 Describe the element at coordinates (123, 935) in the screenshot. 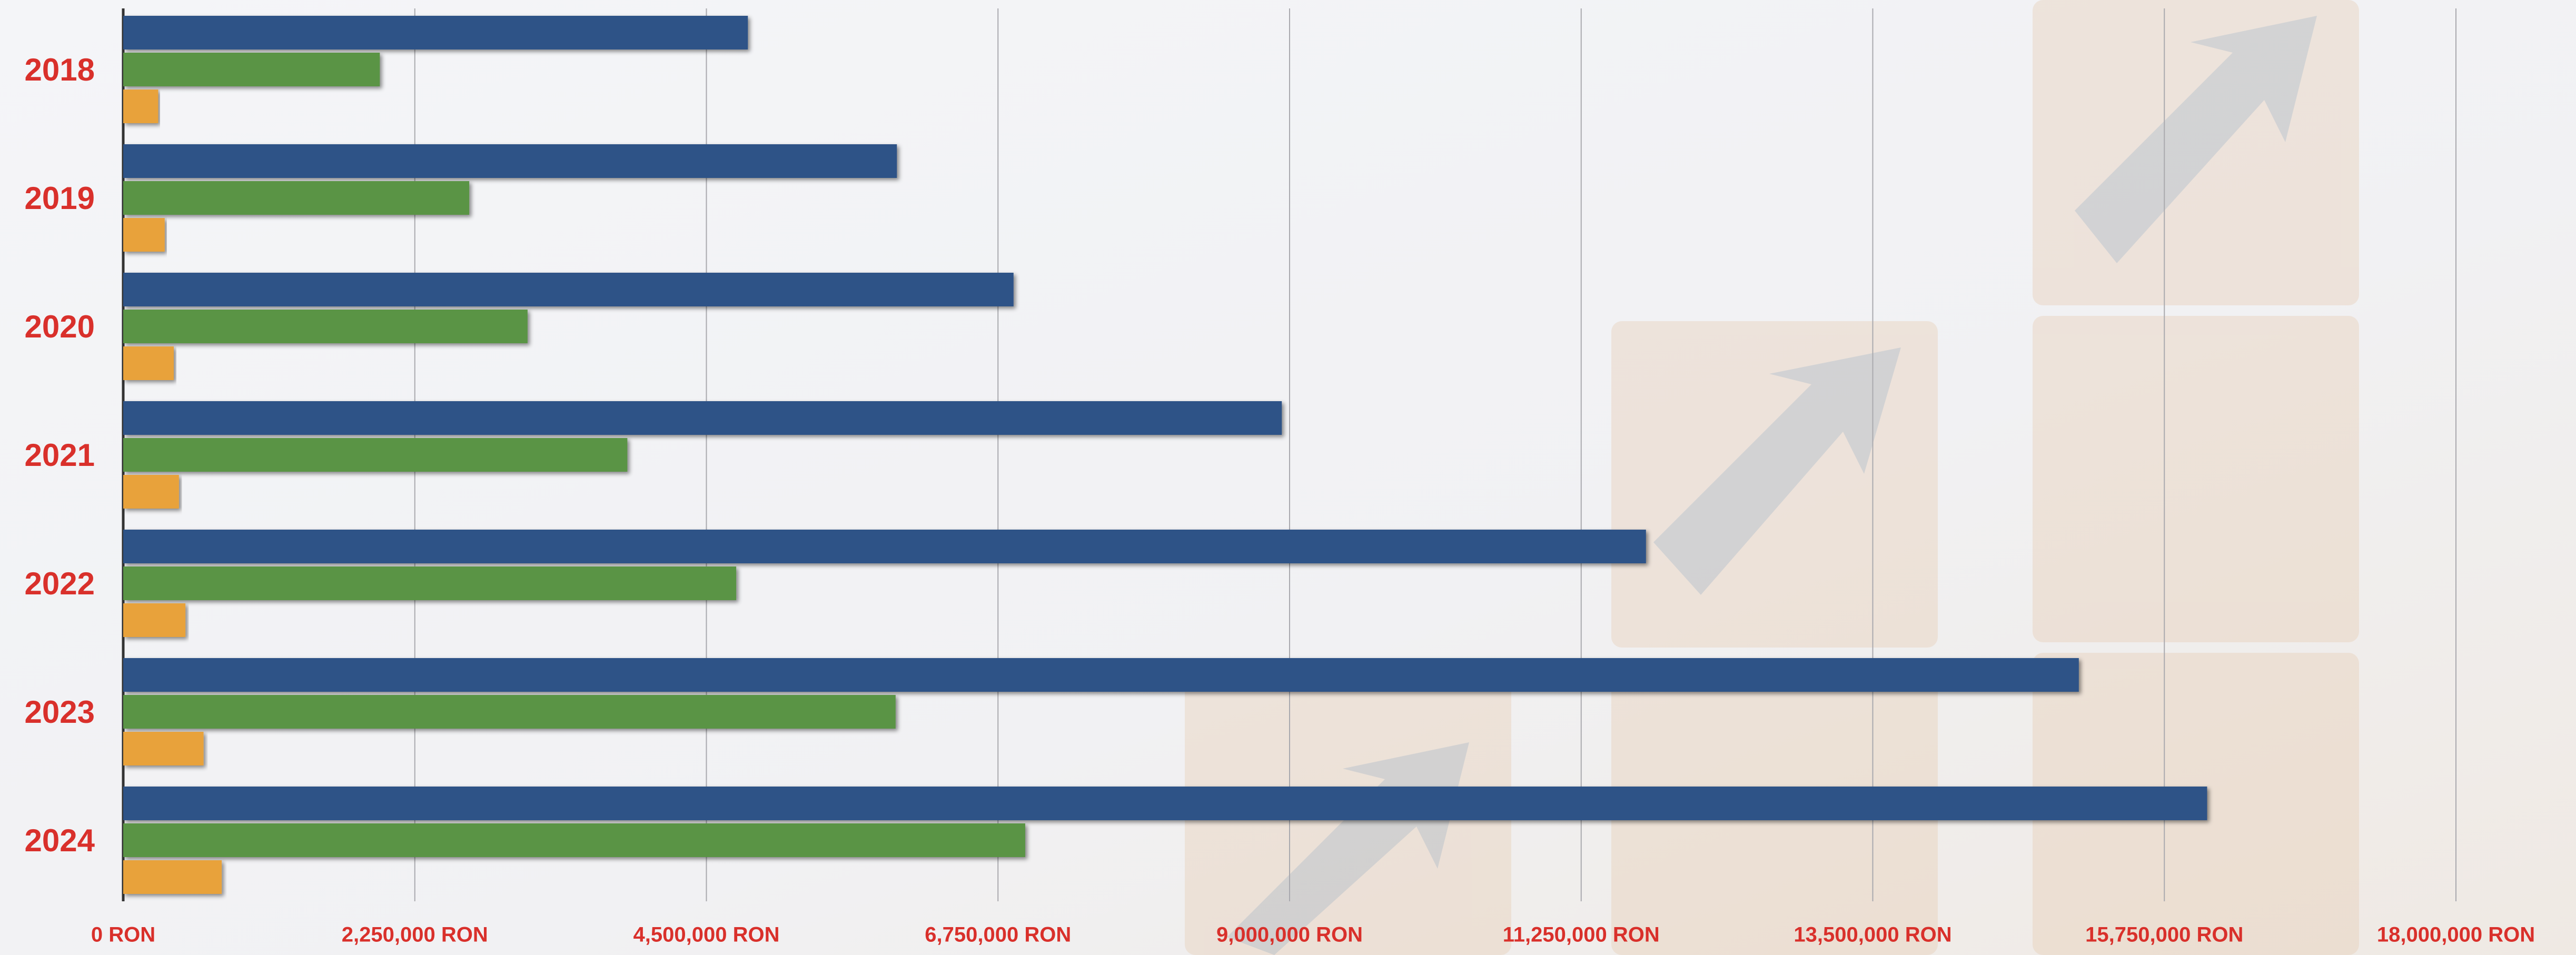

I see `x-tick-label: 0 RON` at that location.